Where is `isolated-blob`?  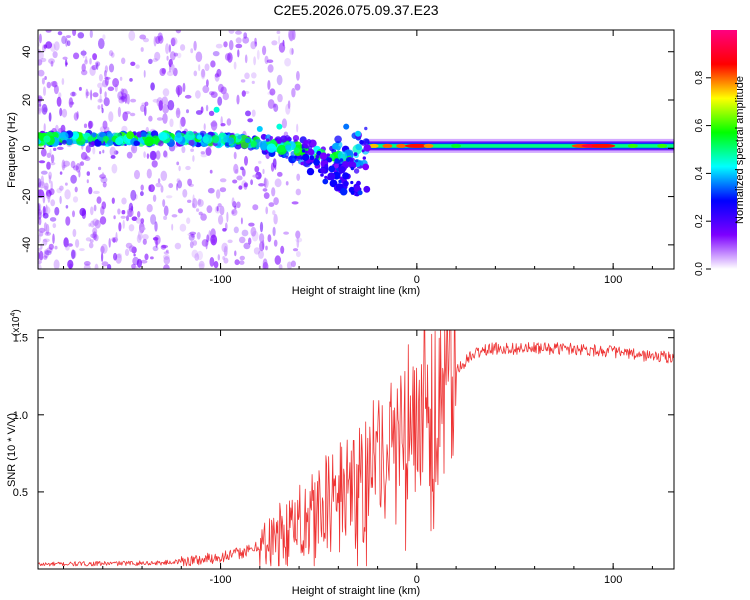 isolated-blob is located at coordinates (259, 129).